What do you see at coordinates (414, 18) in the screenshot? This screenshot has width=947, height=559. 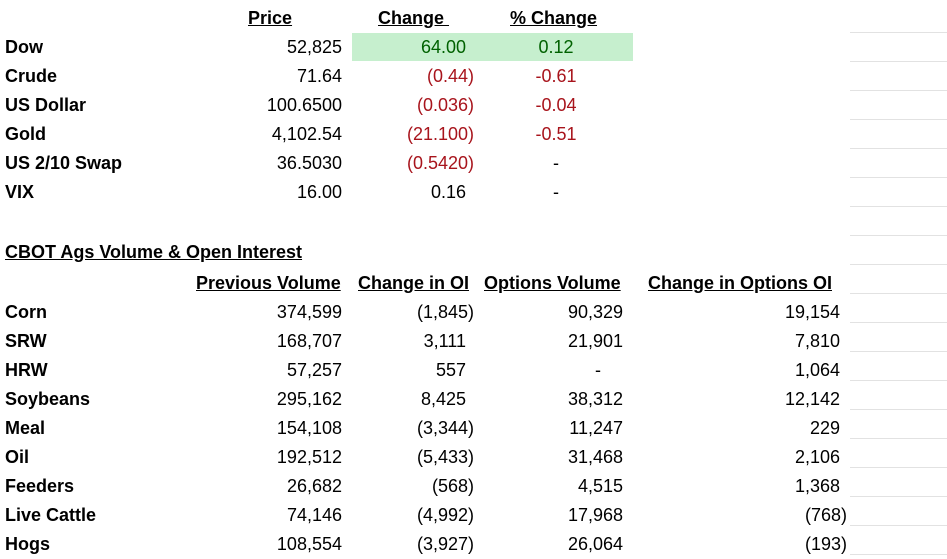 I see `column-header: Change` at bounding box center [414, 18].